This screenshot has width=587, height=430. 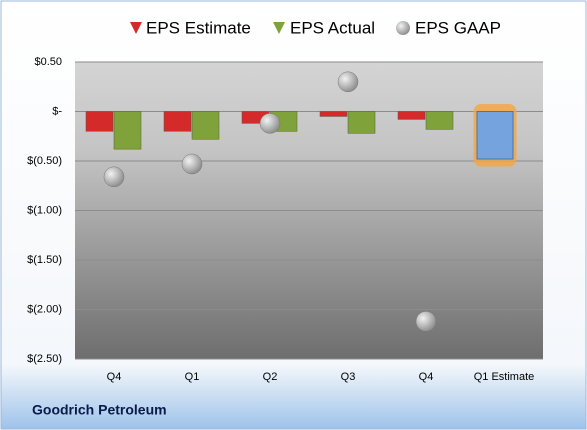 I want to click on y-tick-label: $(1.00), so click(x=44, y=210).